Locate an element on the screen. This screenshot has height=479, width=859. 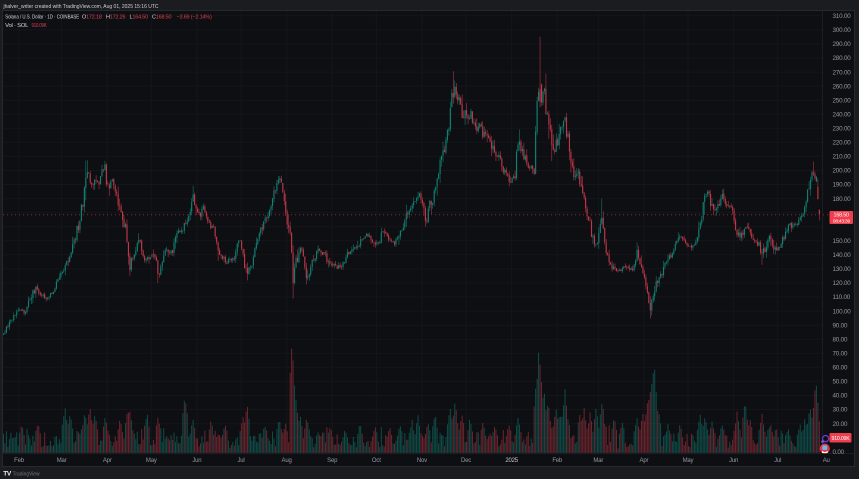
svg-text: TradingView is located at coordinates (27, 474).